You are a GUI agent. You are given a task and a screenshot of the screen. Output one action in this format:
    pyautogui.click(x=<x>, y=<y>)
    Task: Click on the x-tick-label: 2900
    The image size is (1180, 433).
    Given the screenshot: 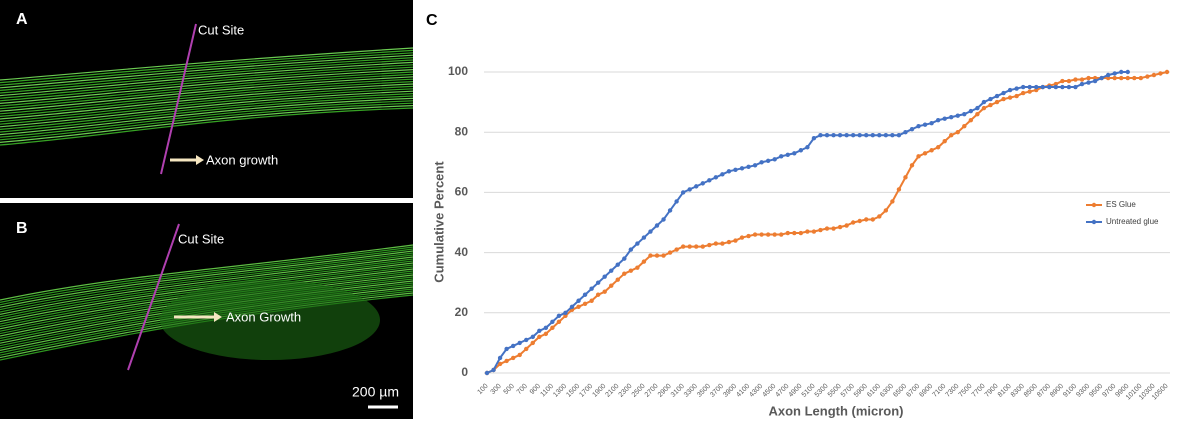 What is the action you would take?
    pyautogui.click(x=665, y=391)
    